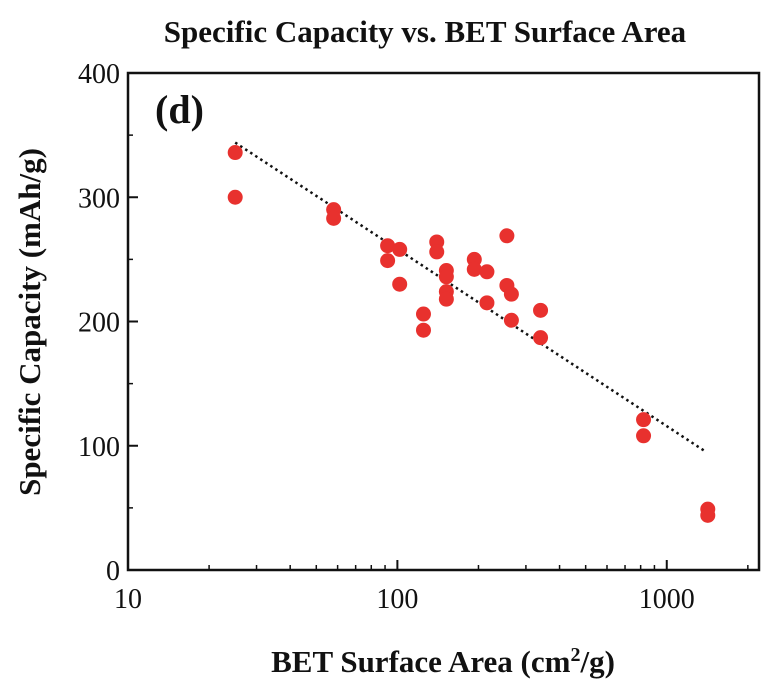 Image resolution: width=776 pixels, height=690 pixels. What do you see at coordinates (667, 599) in the screenshot?
I see `x-tick-label: 1000` at bounding box center [667, 599].